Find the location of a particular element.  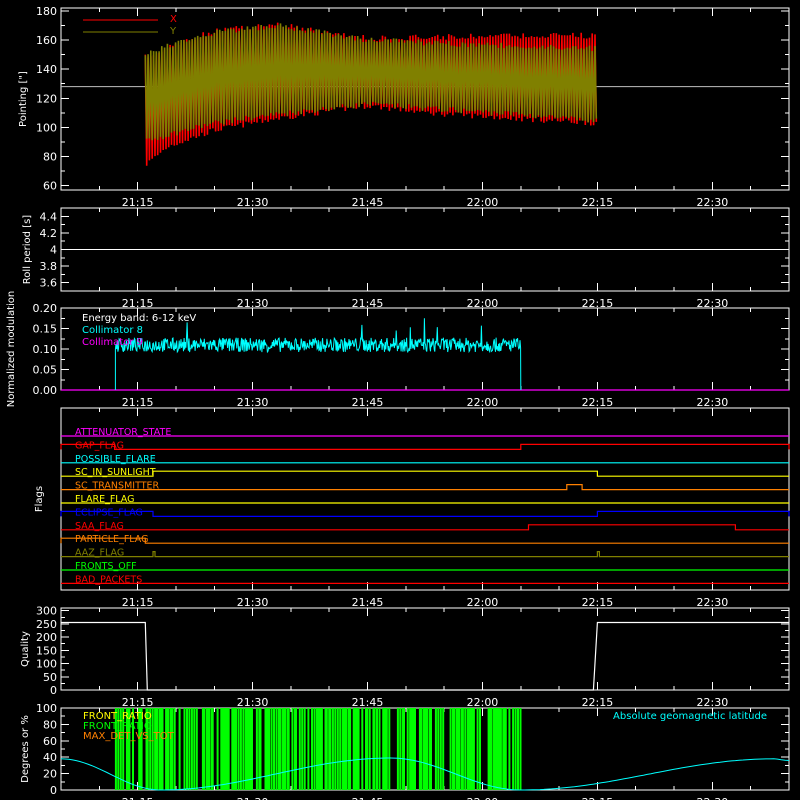

energy-band-annotation: Energy band: 6-12 keV is located at coordinates (139, 318).